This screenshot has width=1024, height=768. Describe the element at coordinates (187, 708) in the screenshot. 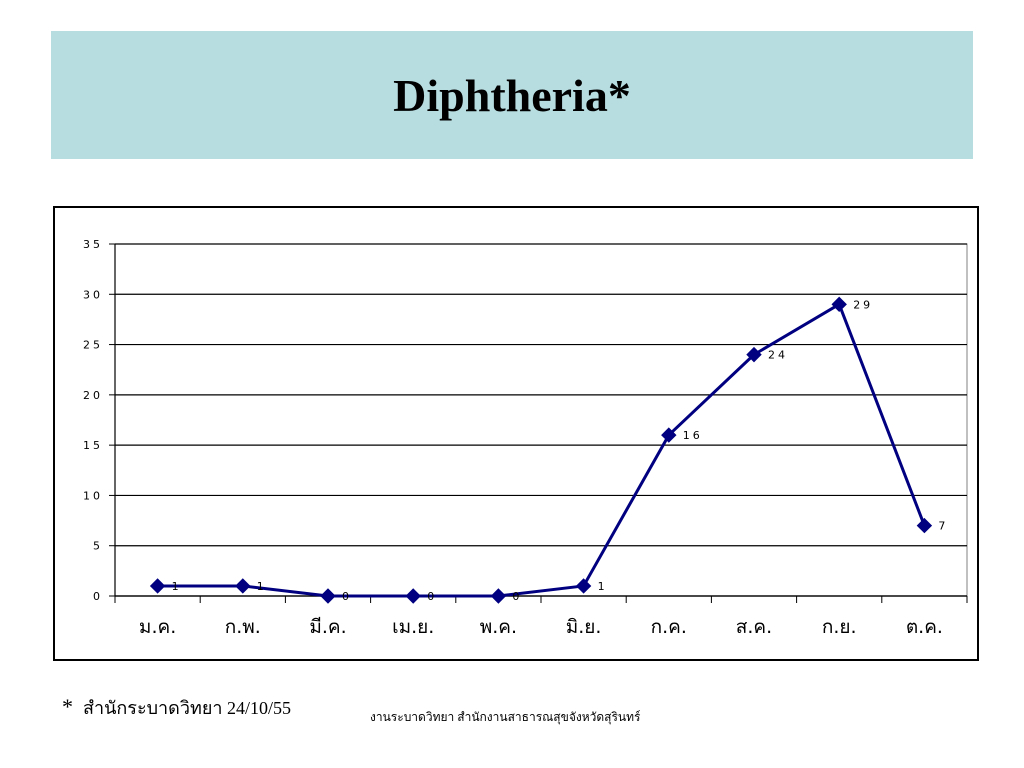

I see `footnote-text: สำนักระบาดวิทยา 24/10/55` at that location.